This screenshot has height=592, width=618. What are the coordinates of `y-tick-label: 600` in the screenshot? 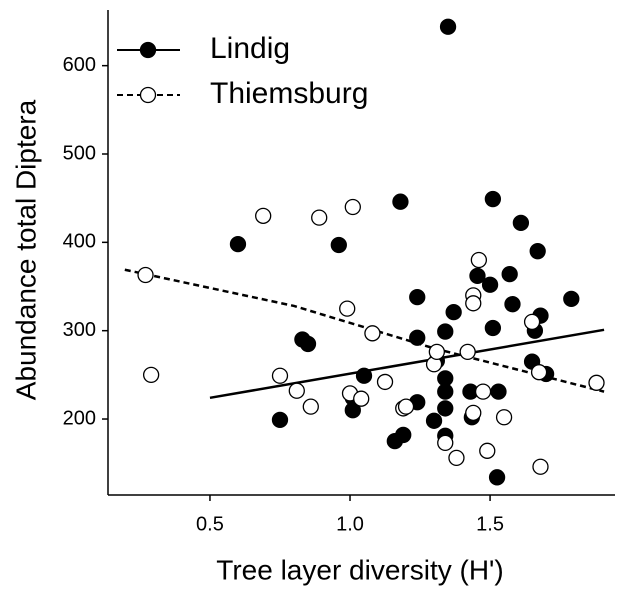 It's located at (79, 65).